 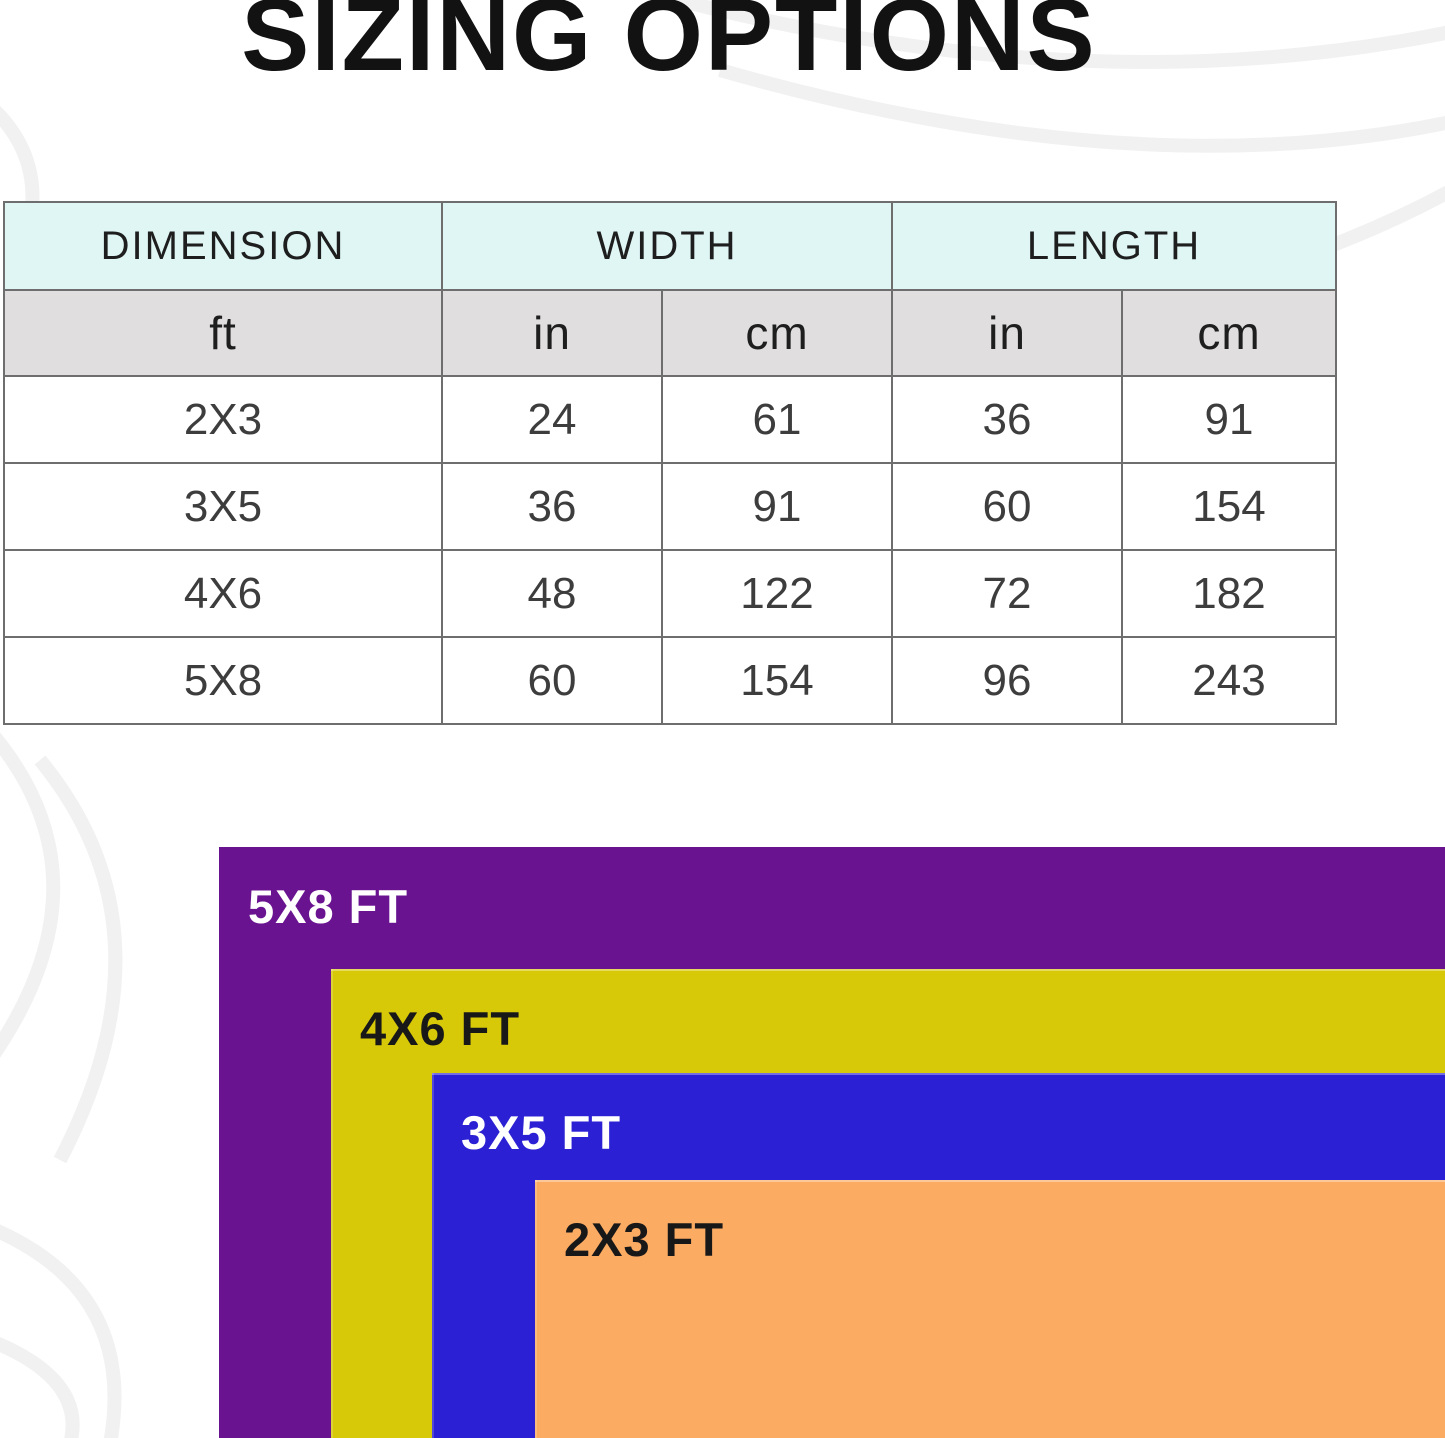 What do you see at coordinates (777, 593) in the screenshot?
I see `cell-width-cm: 122` at bounding box center [777, 593].